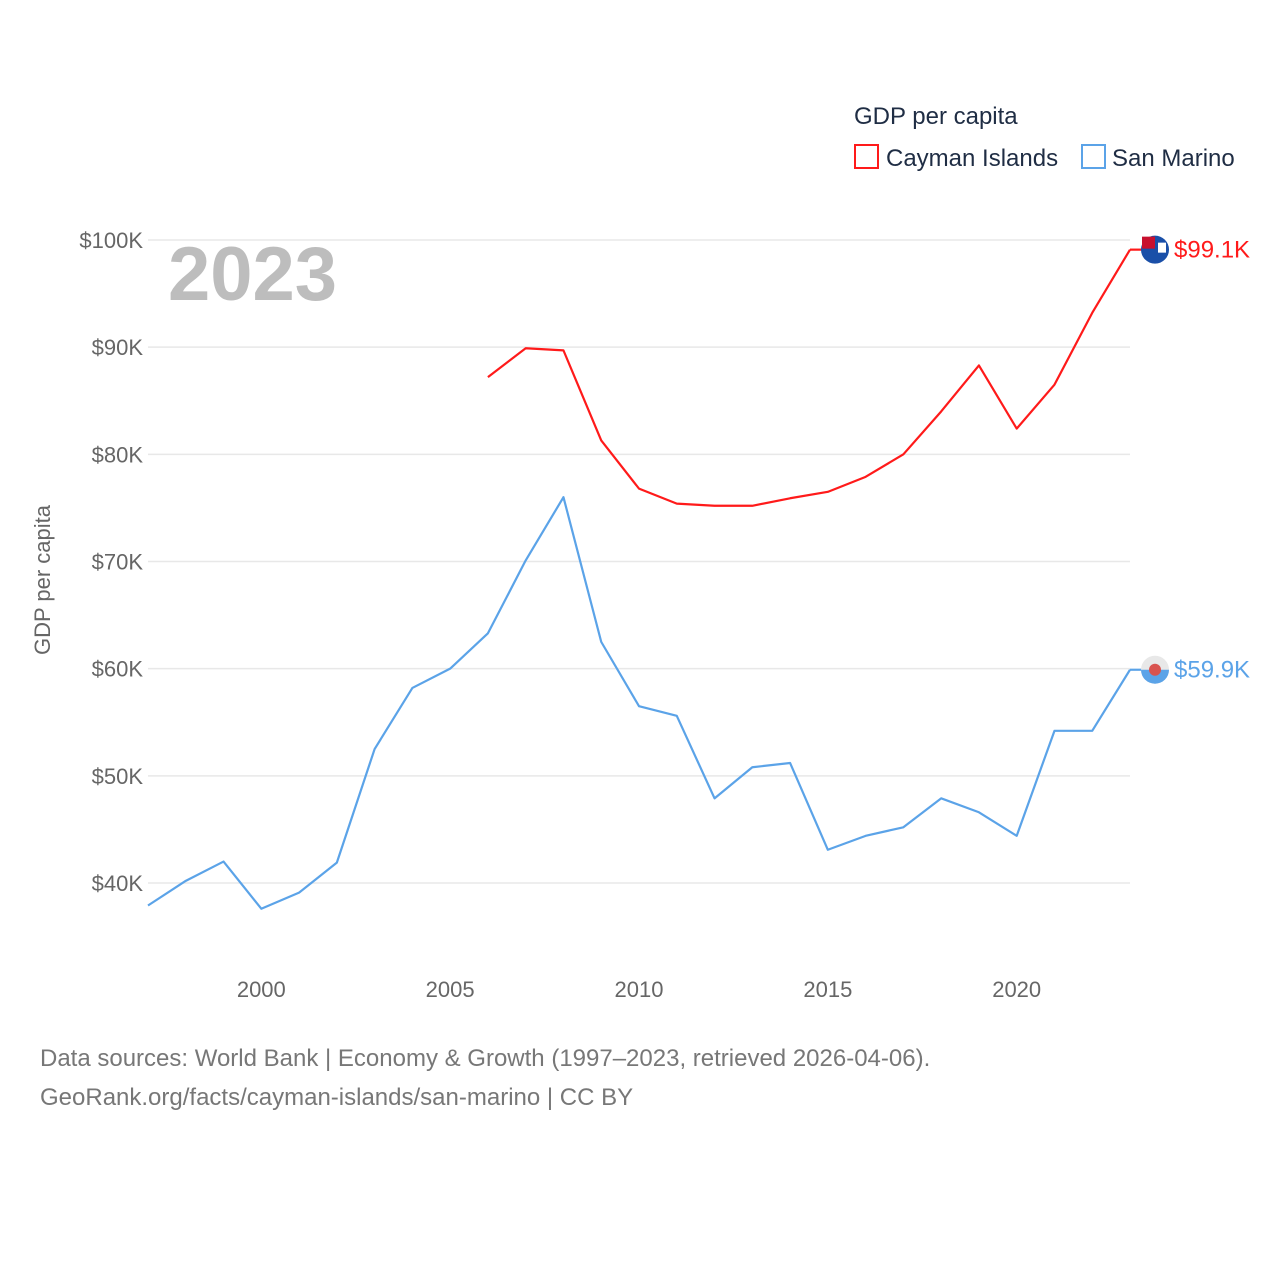 Image resolution: width=1280 pixels, height=1280 pixels. I want to click on legend-label-san-marino: San Marino, so click(1173, 158).